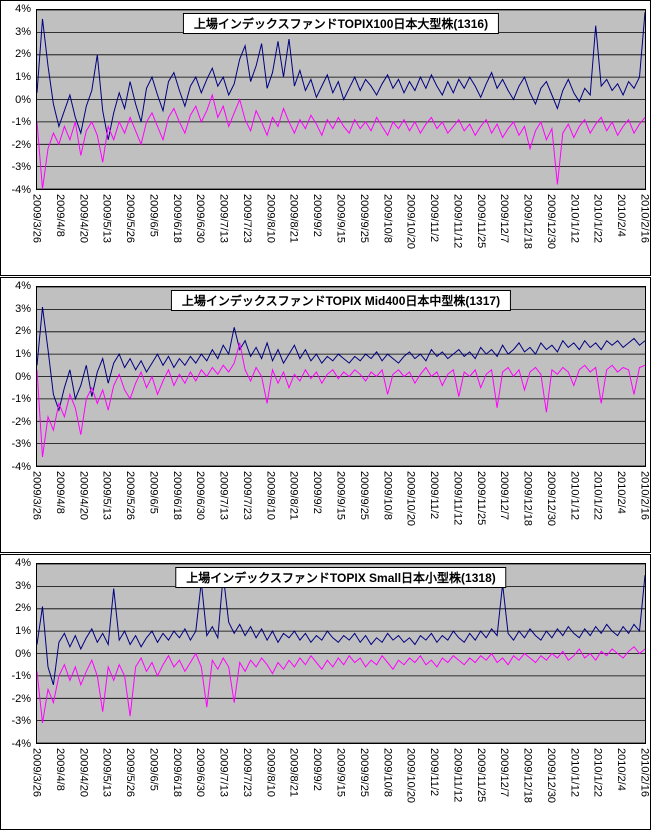  I want to click on y-tick-label: 4%, so click(23, 563).